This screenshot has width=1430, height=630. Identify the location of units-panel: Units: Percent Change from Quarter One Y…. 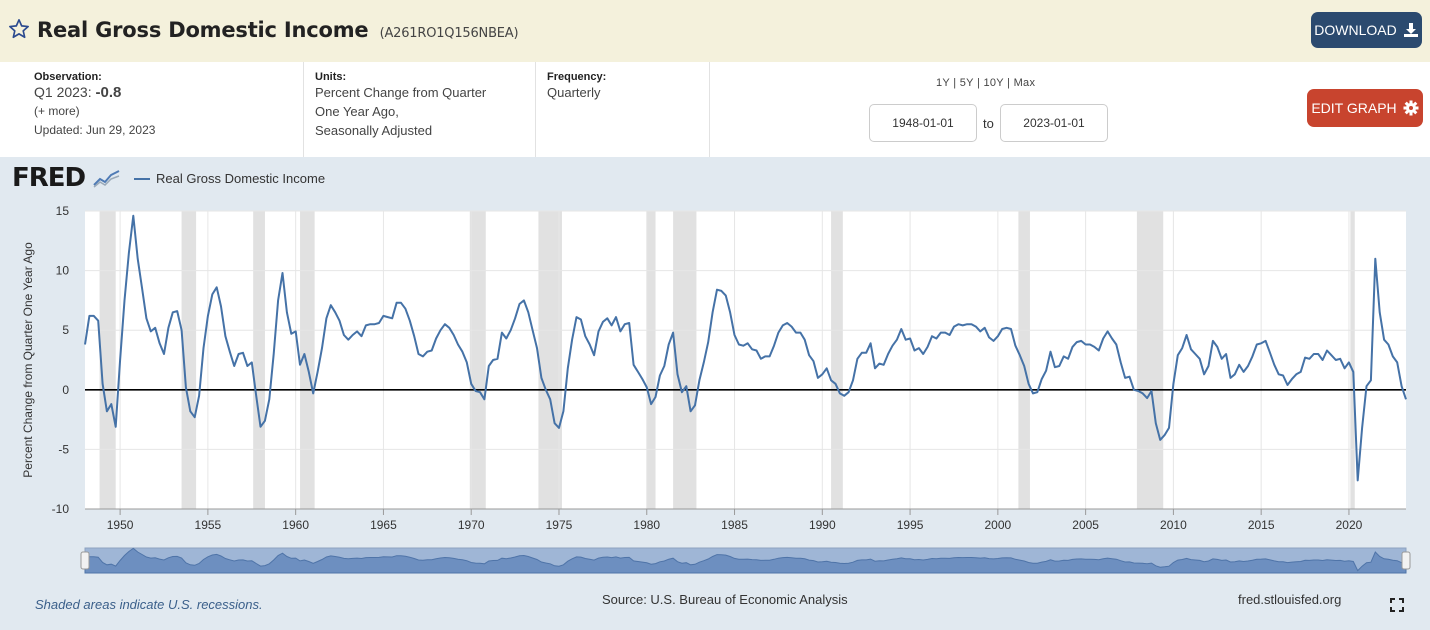
(420, 109).